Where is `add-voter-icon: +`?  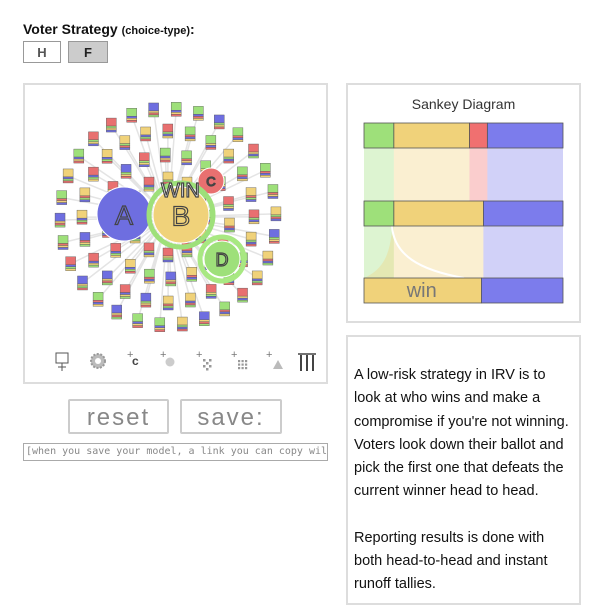 add-voter-icon: + is located at coordinates (167, 358).